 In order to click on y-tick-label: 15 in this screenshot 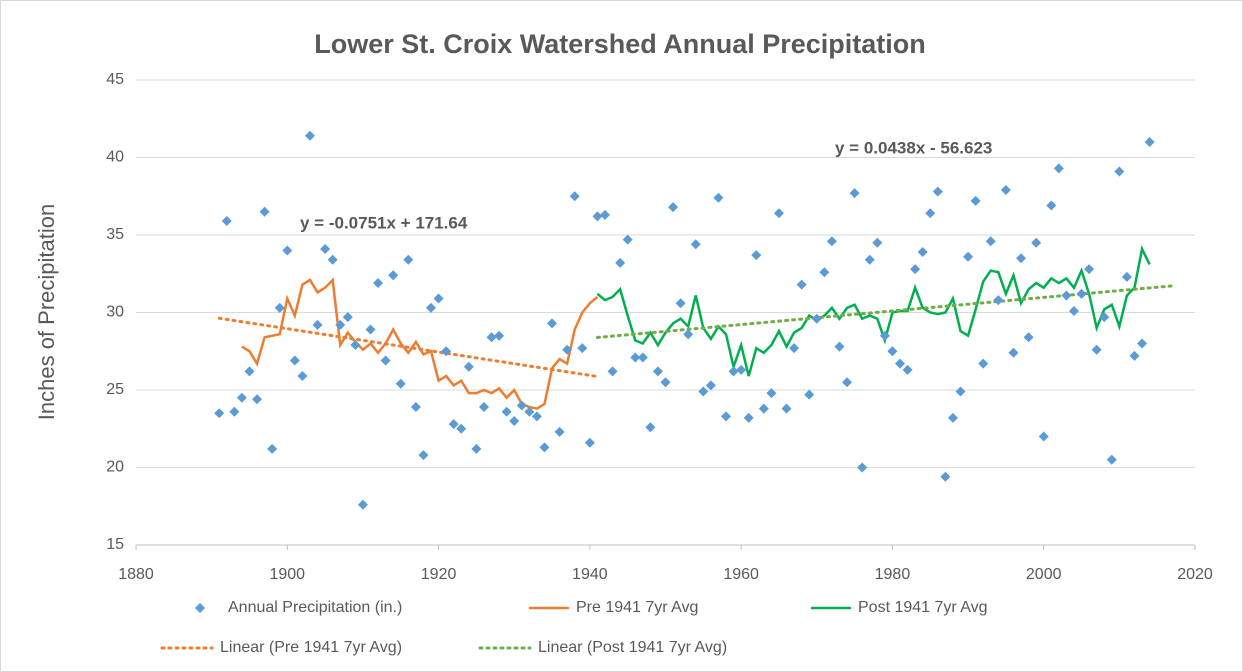, I will do `click(115, 544)`.